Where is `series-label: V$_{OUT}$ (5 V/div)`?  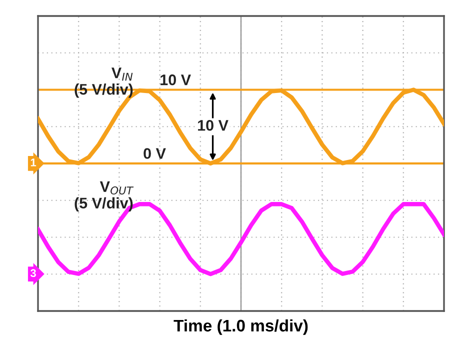
series-label: V$_{OUT}$ (5 V/div) is located at coordinates (104, 196).